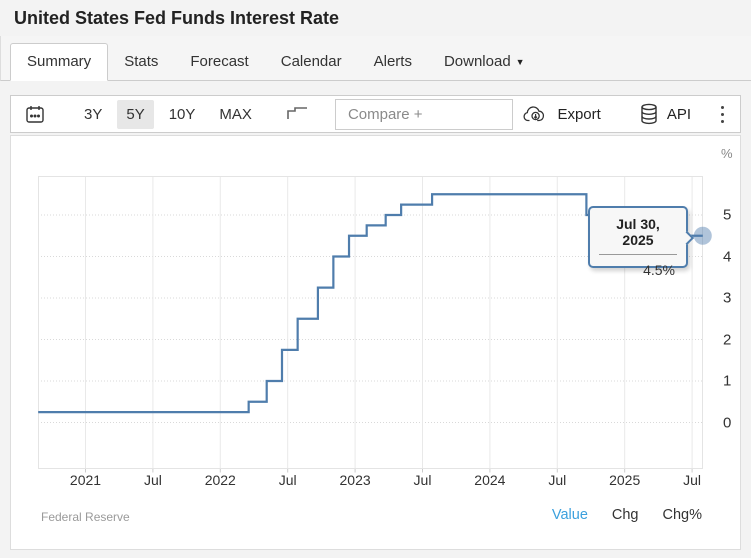  I want to click on caret-down-icon: ▼, so click(520, 62).